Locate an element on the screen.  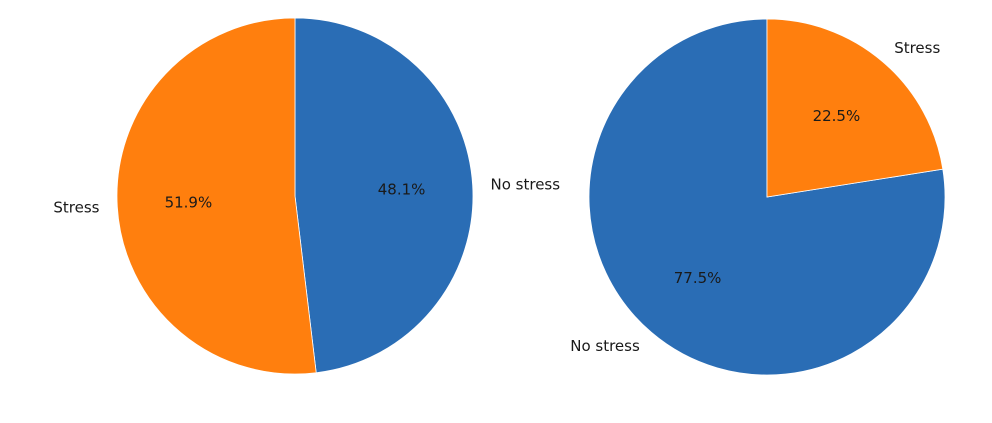
pie-percent-label: 77.5% is located at coordinates (698, 278).